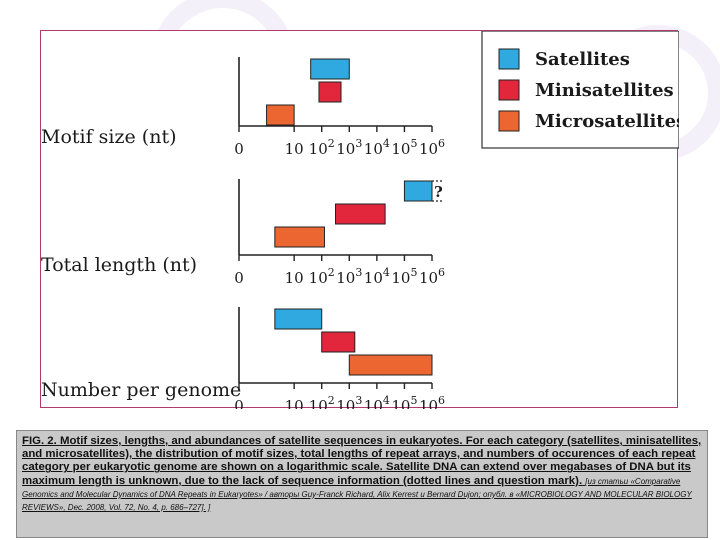 Image resolution: width=720 pixels, height=540 pixels. Describe the element at coordinates (582, 59) in the screenshot. I see `legend-label: Satellites` at that location.